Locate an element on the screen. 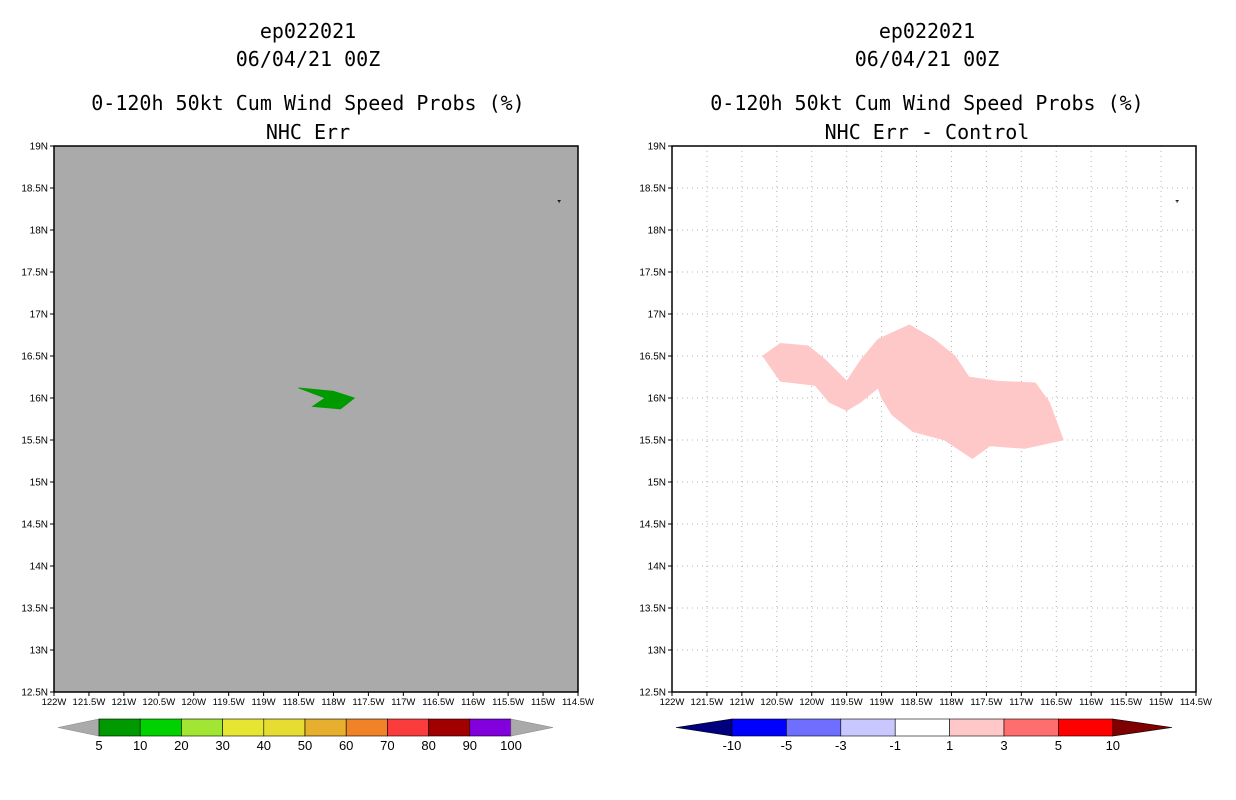 Image resolution: width=1236 pixels, height=800 pixels. left-lon-label: 117.5W is located at coordinates (368, 702).